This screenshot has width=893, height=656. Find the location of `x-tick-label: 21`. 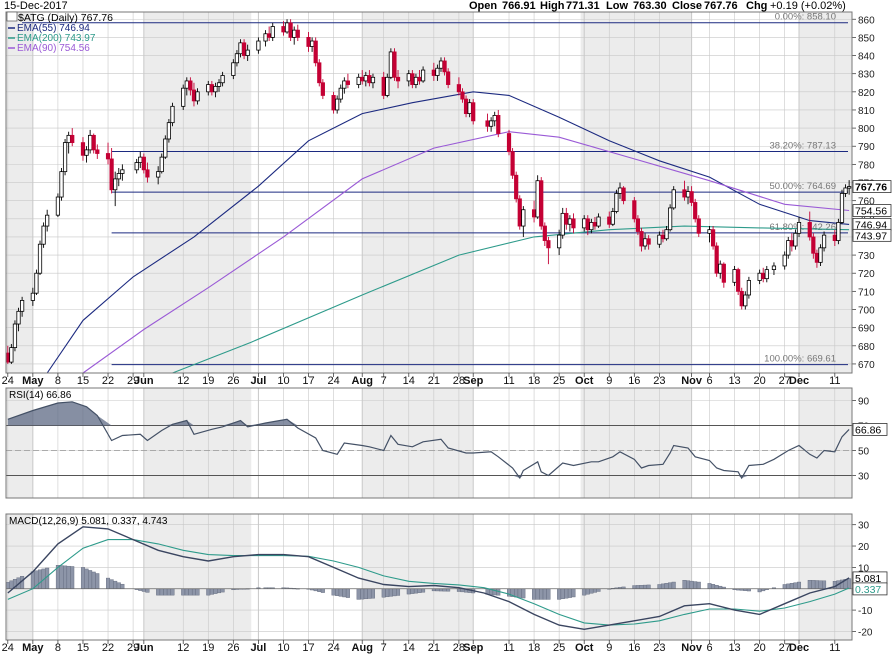

x-tick-label: 21 is located at coordinates (434, 648).